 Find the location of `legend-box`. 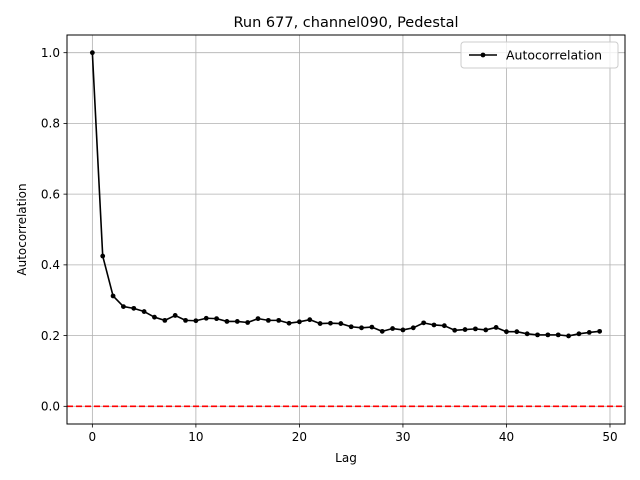

legend-box is located at coordinates (539, 55).